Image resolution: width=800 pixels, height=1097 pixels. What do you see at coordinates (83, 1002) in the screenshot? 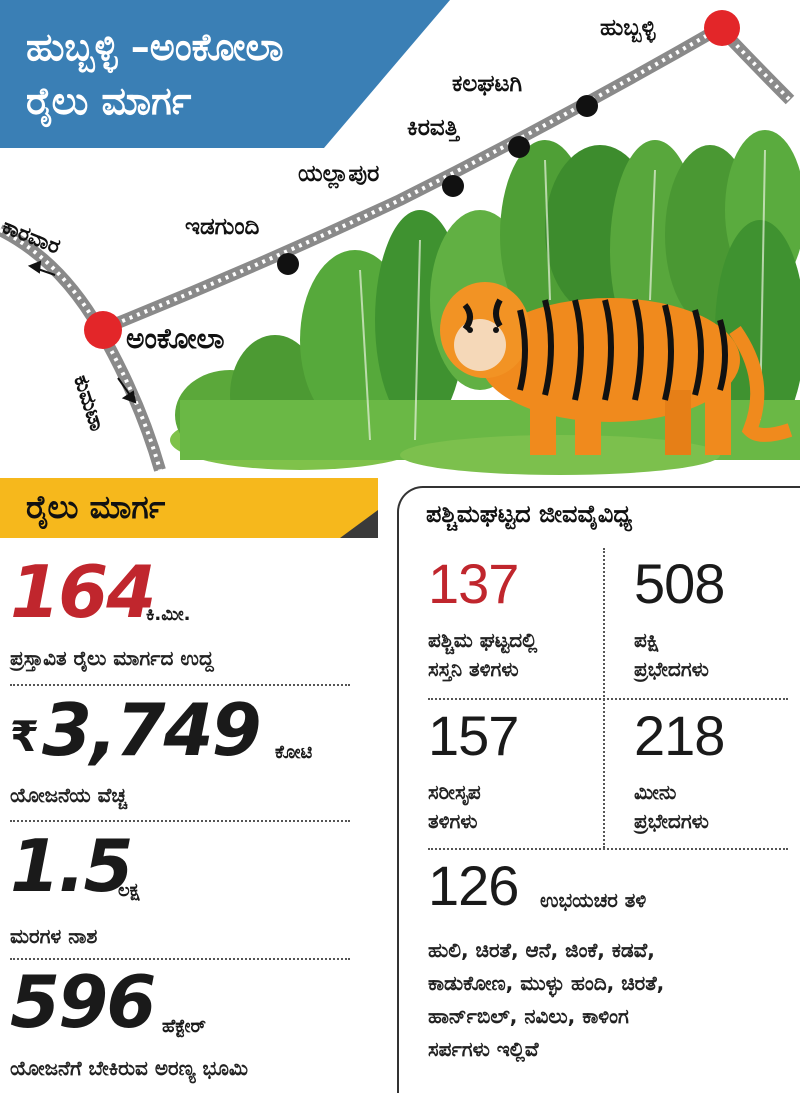
I see `stat-forest-value: 596` at bounding box center [83, 1002].